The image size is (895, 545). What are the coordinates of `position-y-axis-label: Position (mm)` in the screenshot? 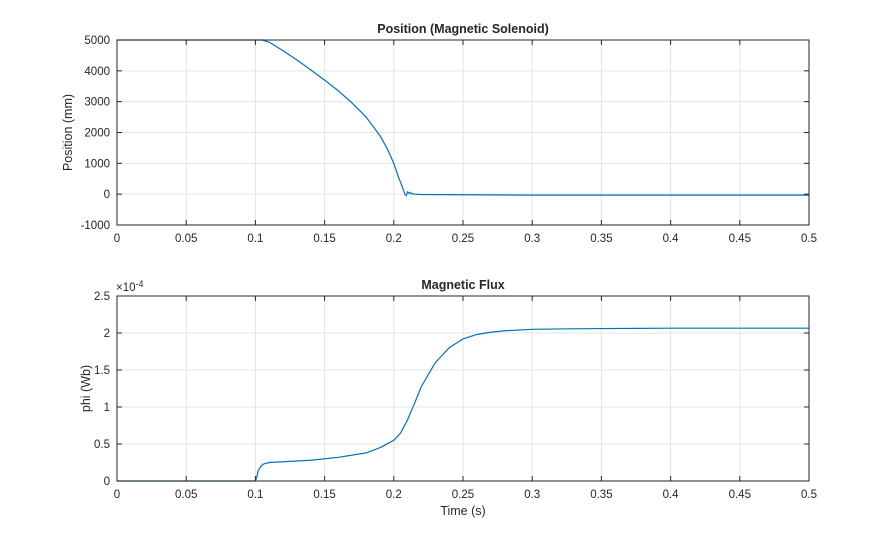 It's located at (68, 132).